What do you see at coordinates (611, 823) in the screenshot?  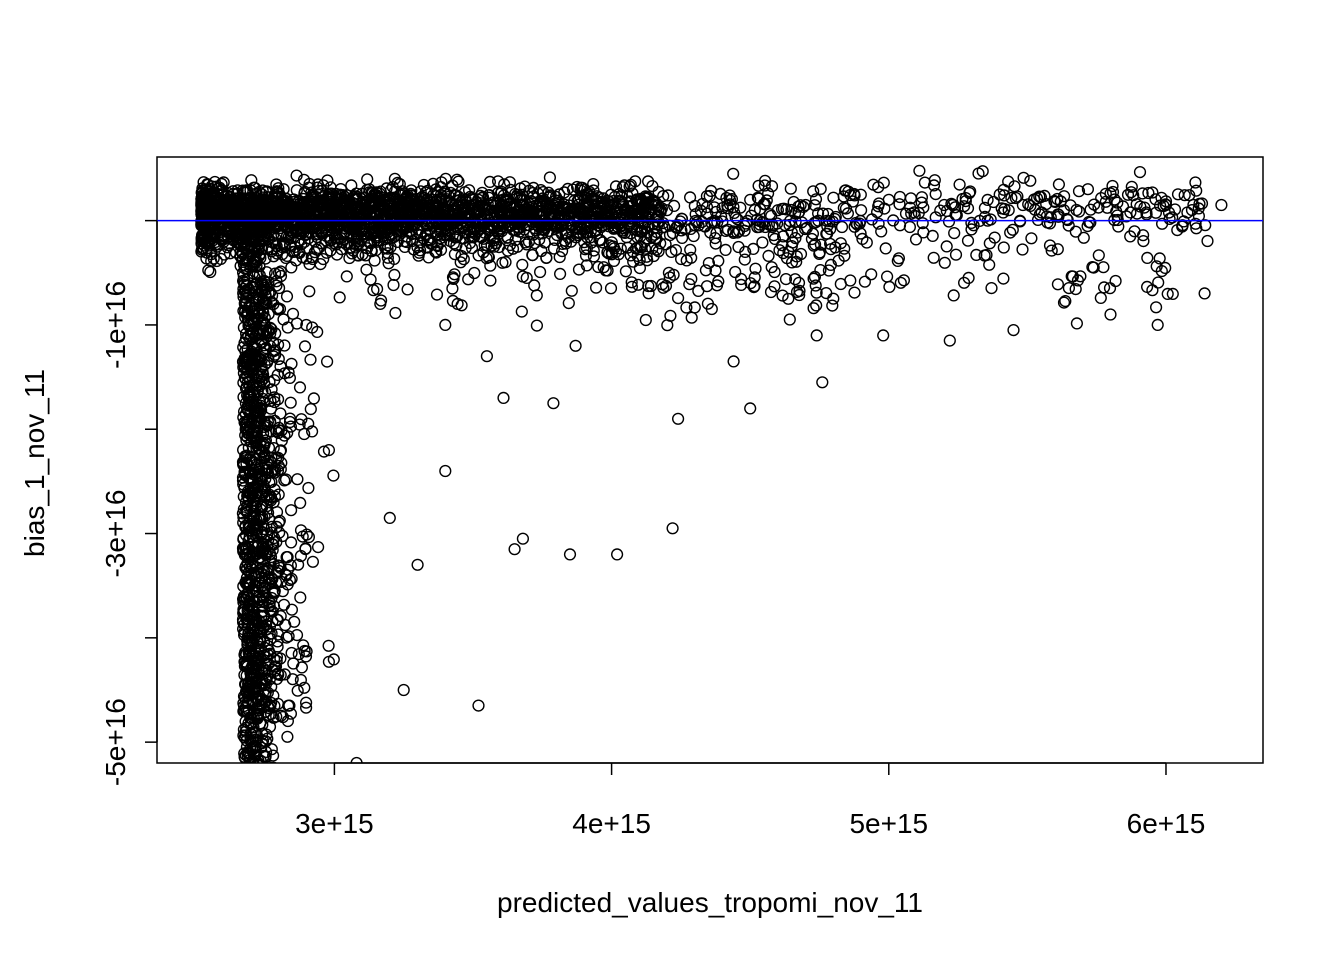 I see `x-tick-label: 4e+15` at bounding box center [611, 823].